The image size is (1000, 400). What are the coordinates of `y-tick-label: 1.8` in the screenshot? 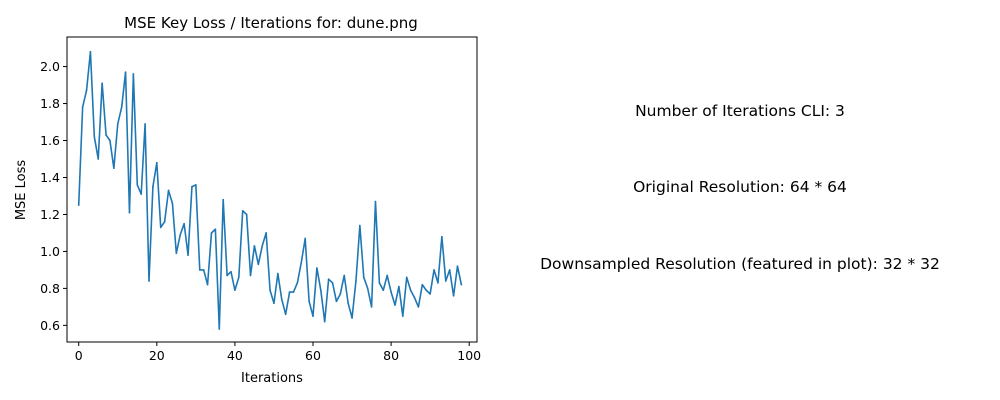 It's located at (50, 103).